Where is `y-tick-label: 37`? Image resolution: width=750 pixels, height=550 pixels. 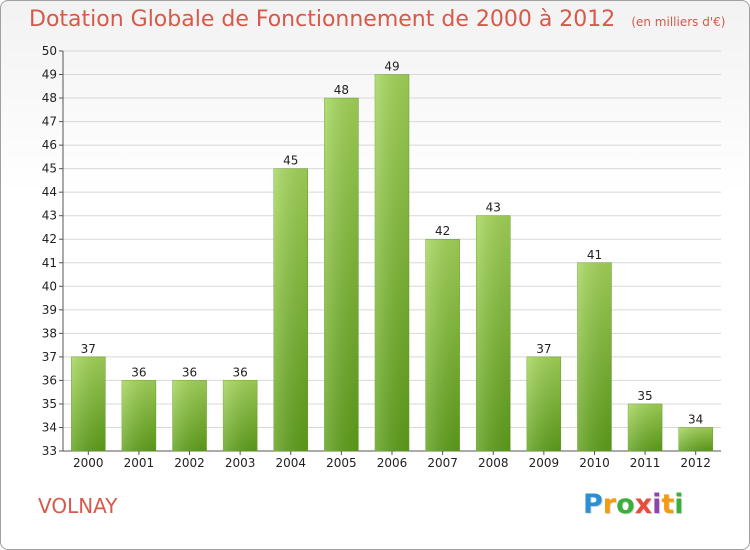 y-tick-label: 37 is located at coordinates (49, 357).